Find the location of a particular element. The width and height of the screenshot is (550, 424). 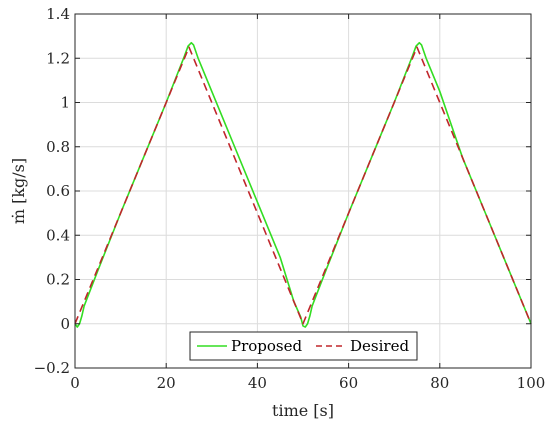

y-axis-label: ṁ [kg/s] is located at coordinates (18, 191).